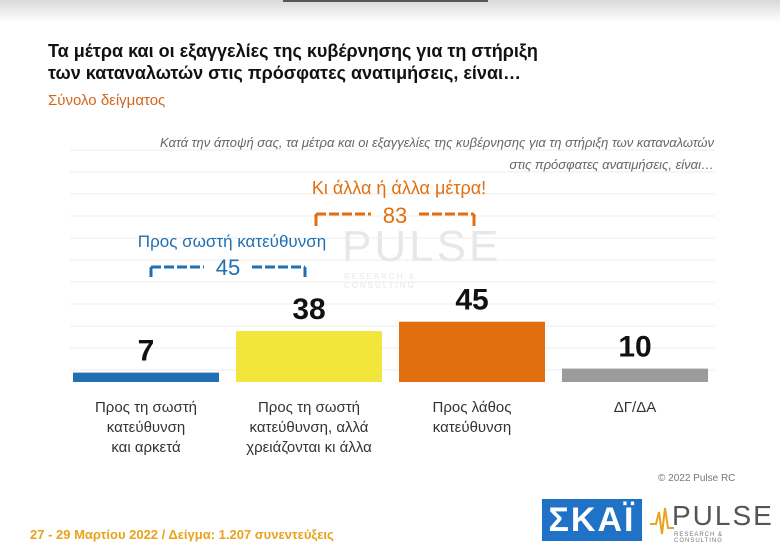 The width and height of the screenshot is (780, 556). What do you see at coordinates (723, 515) in the screenshot?
I see `pulse-logo-name: PULSE` at bounding box center [723, 515].